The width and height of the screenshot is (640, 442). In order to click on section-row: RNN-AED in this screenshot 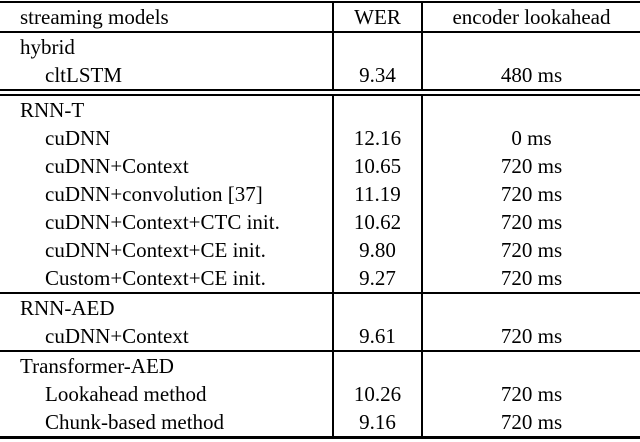, I will do `click(320, 307)`.